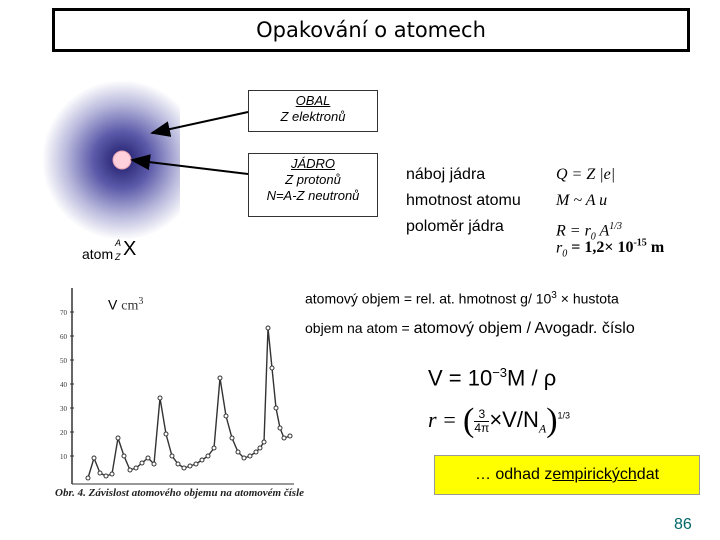  I want to click on y-tick-label: 20, so click(64, 433).